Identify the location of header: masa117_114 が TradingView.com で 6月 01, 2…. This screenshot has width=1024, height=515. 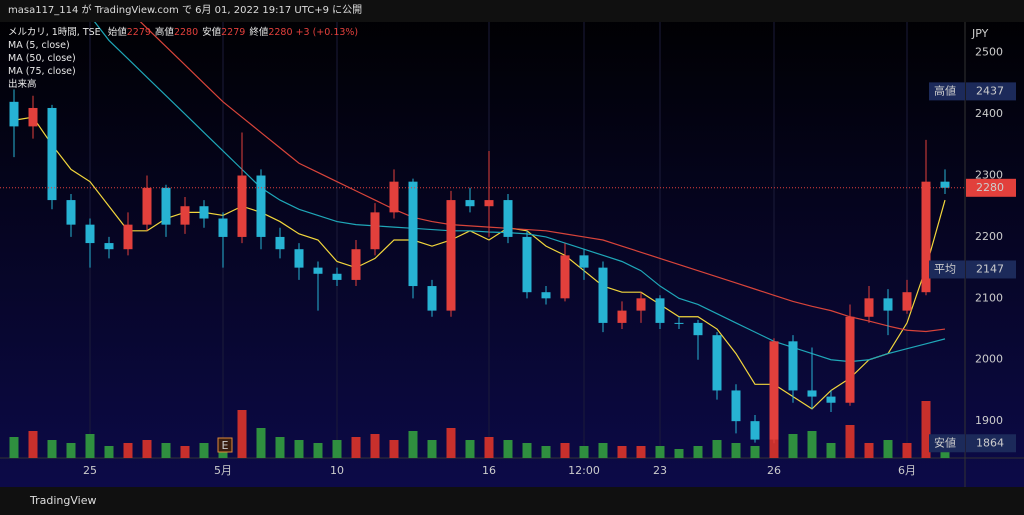
(512, 11).